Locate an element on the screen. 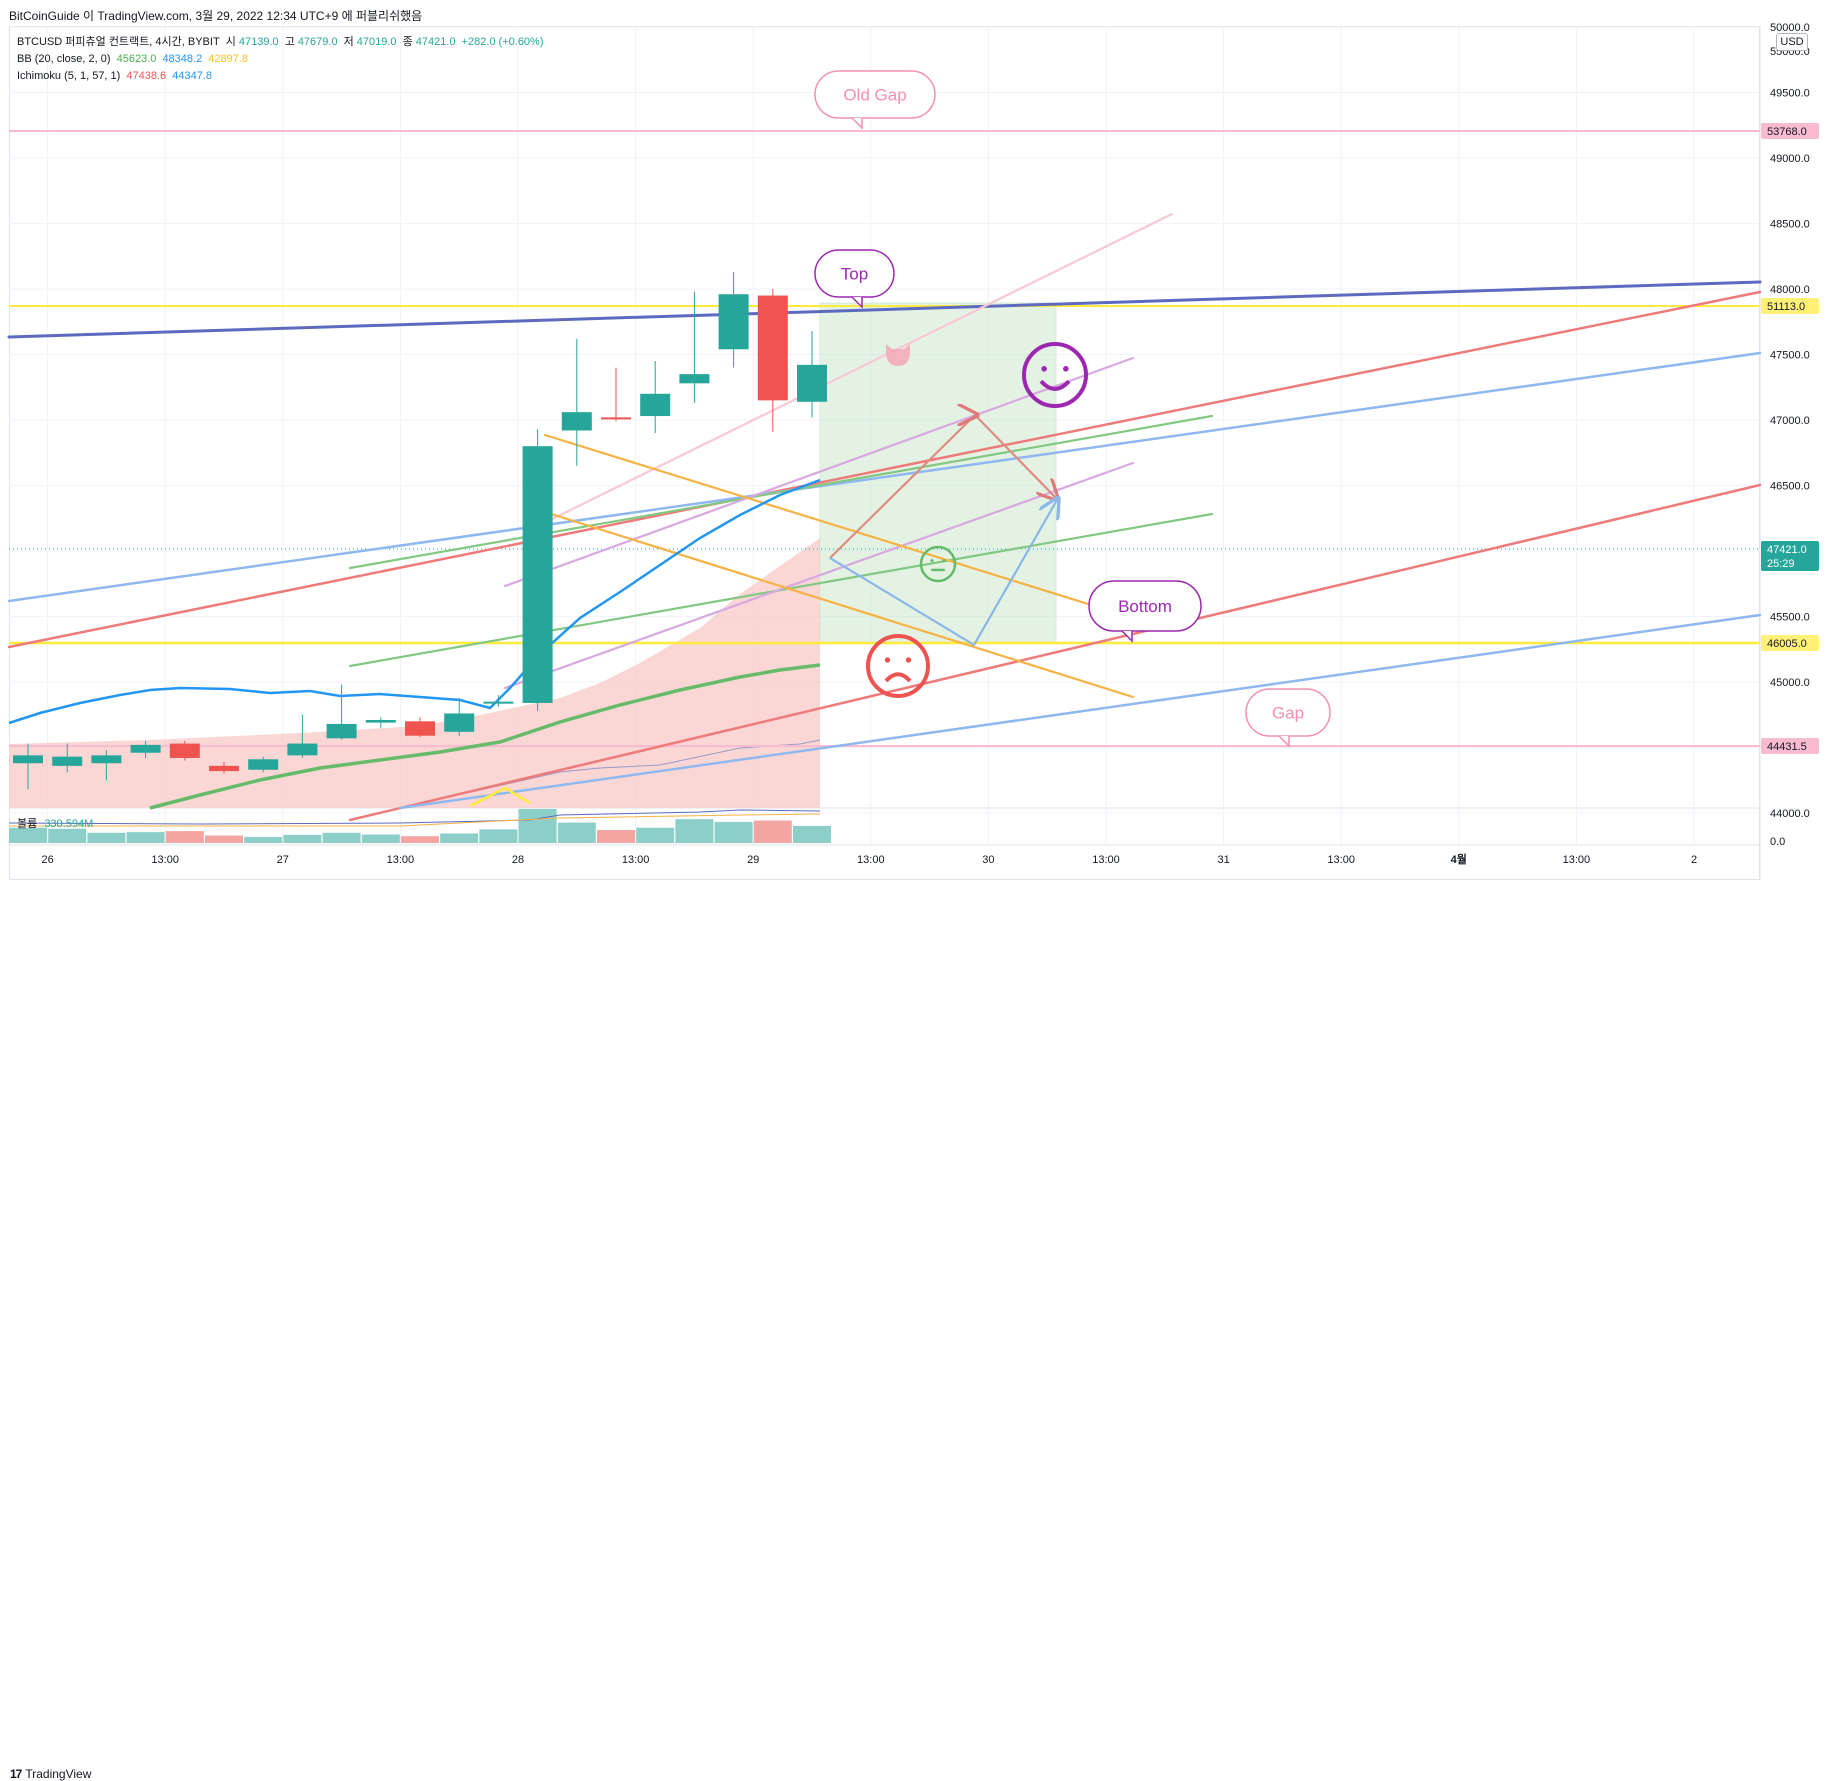 Image resolution: width=1834 pixels, height=1781 pixels. blue-upper-channel is located at coordinates (884, 477).